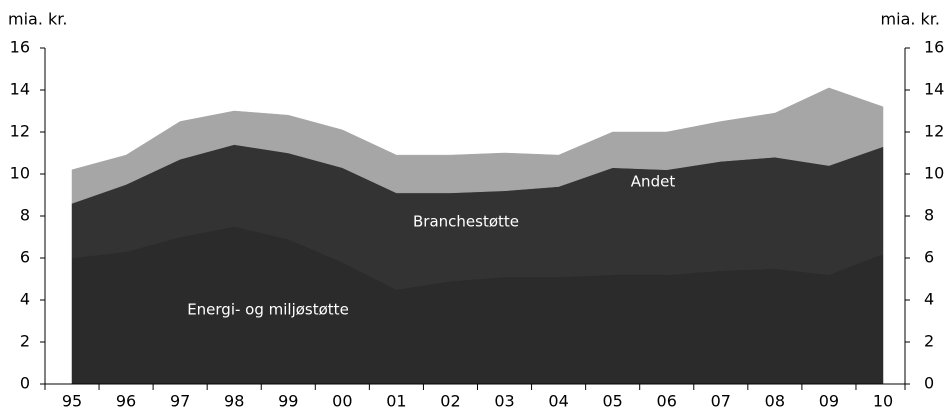 The height and width of the screenshot is (412, 948). I want to click on y-tick-label: 12, so click(20, 131).